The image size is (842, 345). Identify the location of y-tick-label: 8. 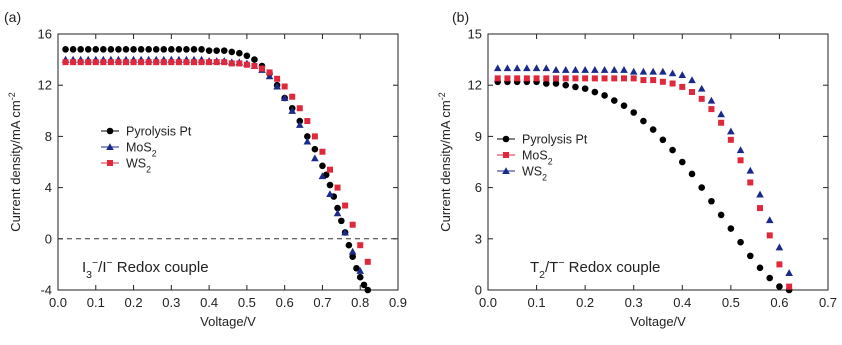
(48, 136).